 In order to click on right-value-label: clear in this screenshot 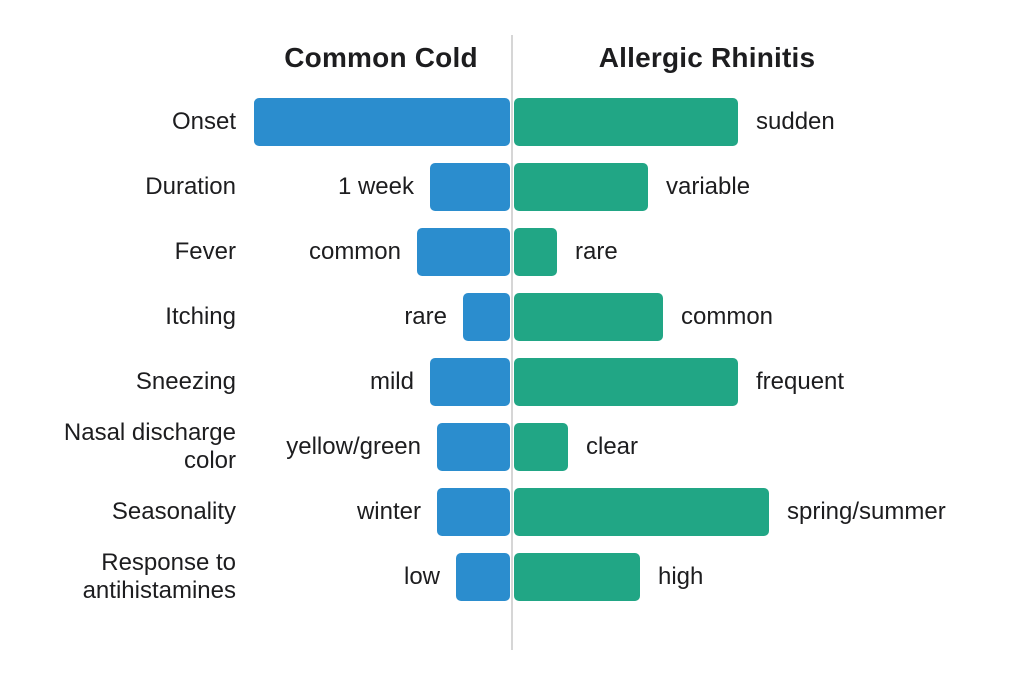, I will do `click(612, 446)`.